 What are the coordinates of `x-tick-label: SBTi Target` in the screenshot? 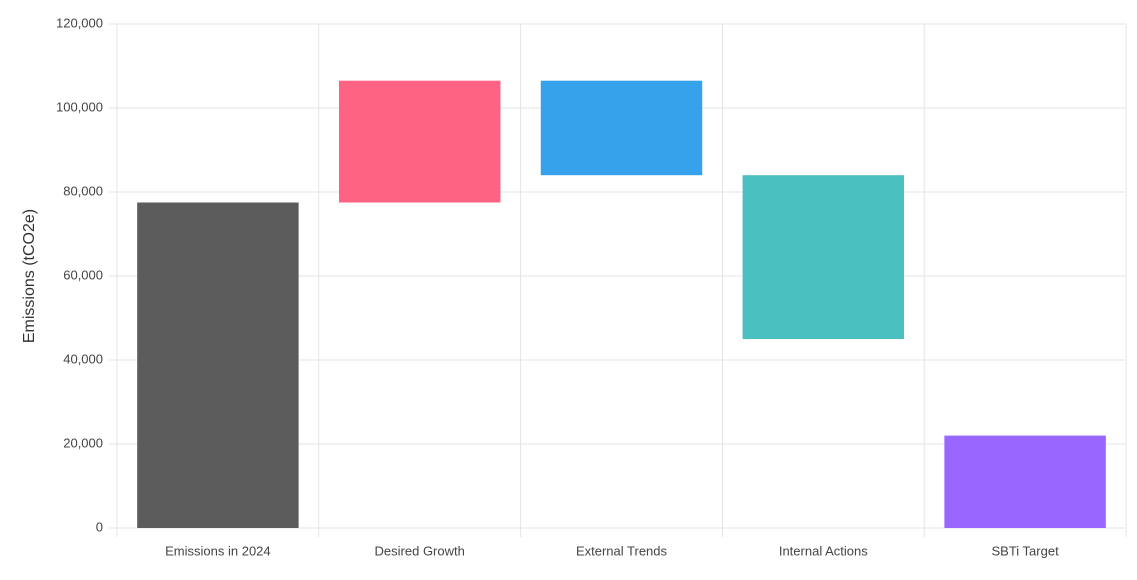 It's located at (1025, 550).